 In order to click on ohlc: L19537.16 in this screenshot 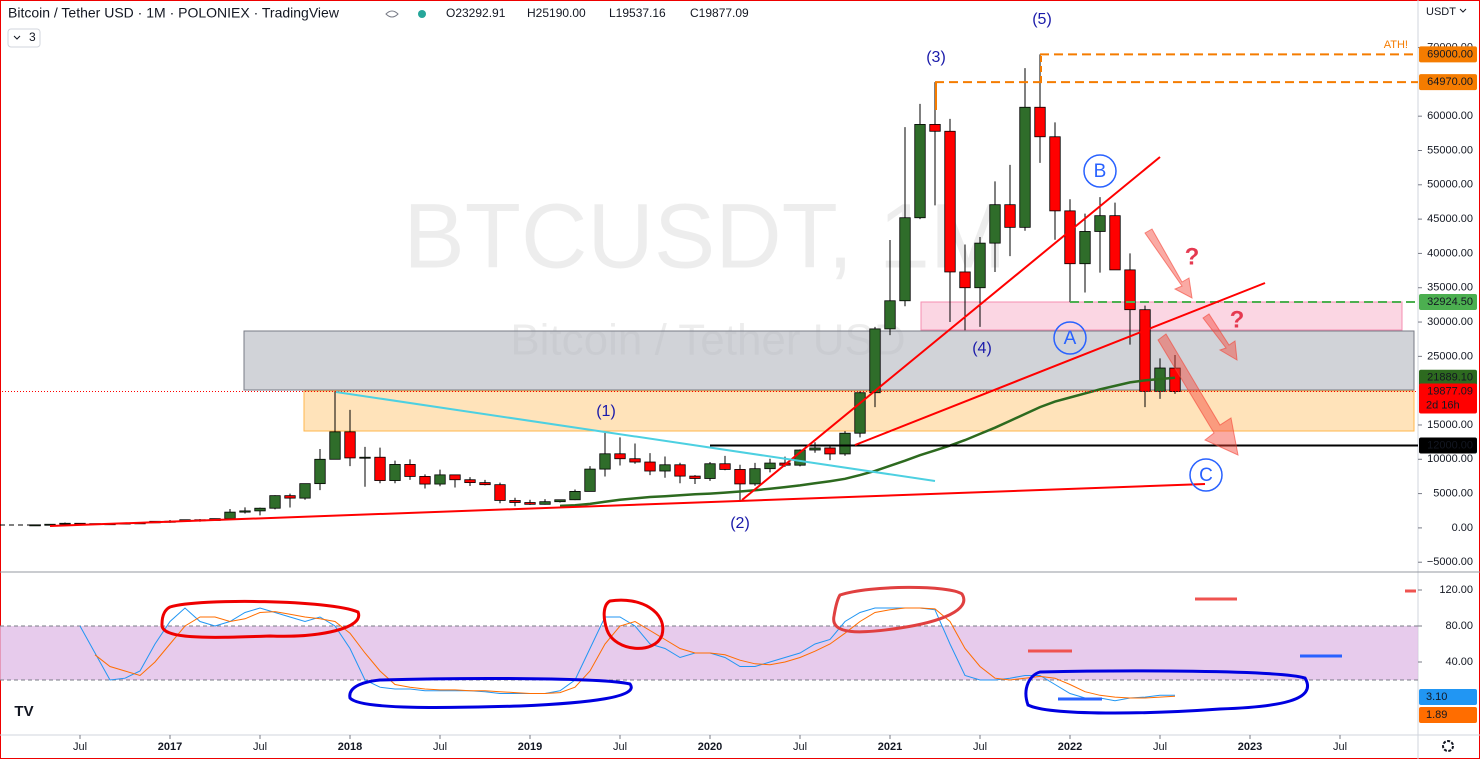, I will do `click(637, 13)`.